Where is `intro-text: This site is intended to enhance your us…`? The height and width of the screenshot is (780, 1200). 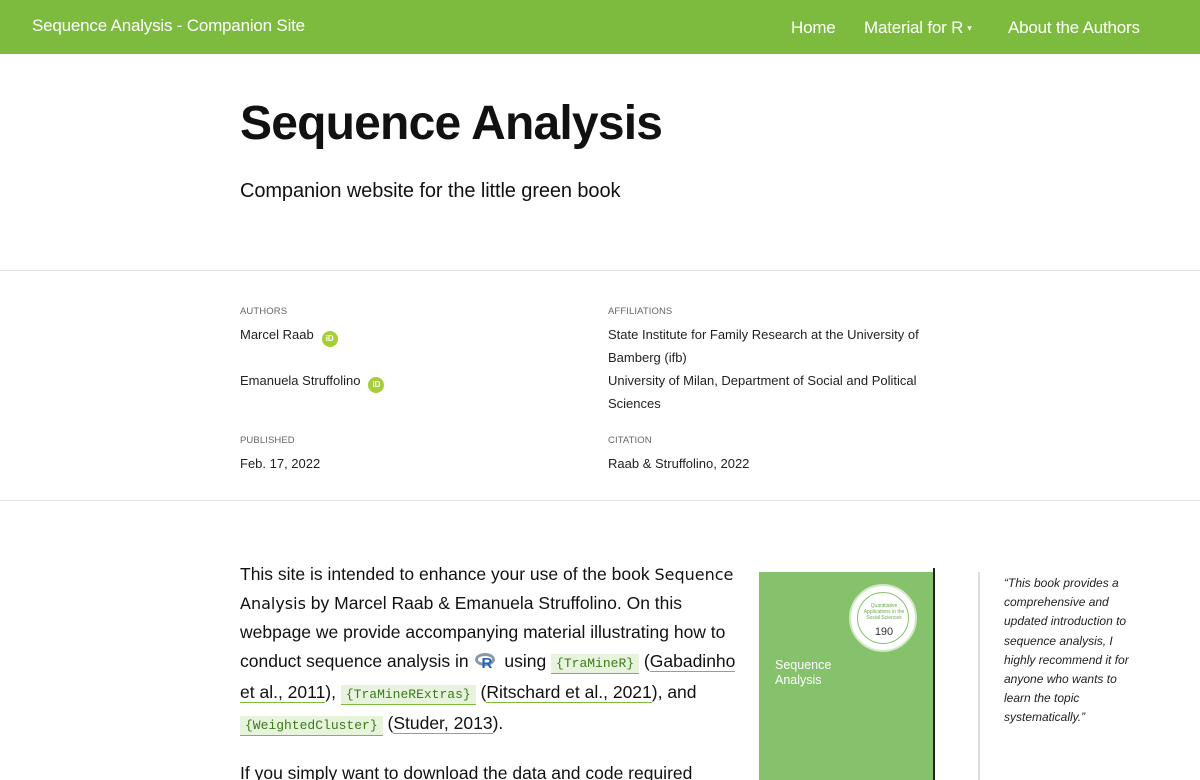 intro-text: This site is intended to enhance your us… is located at coordinates (496, 670).